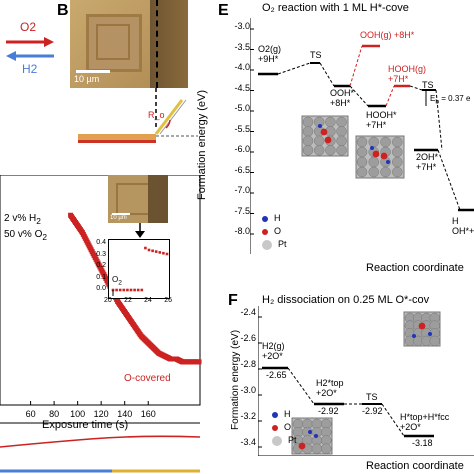 Image resolution: width=474 pixels, height=474 pixels. What do you see at coordinates (30, 69) in the screenshot?
I see `h2-label: H2` at bounding box center [30, 69].